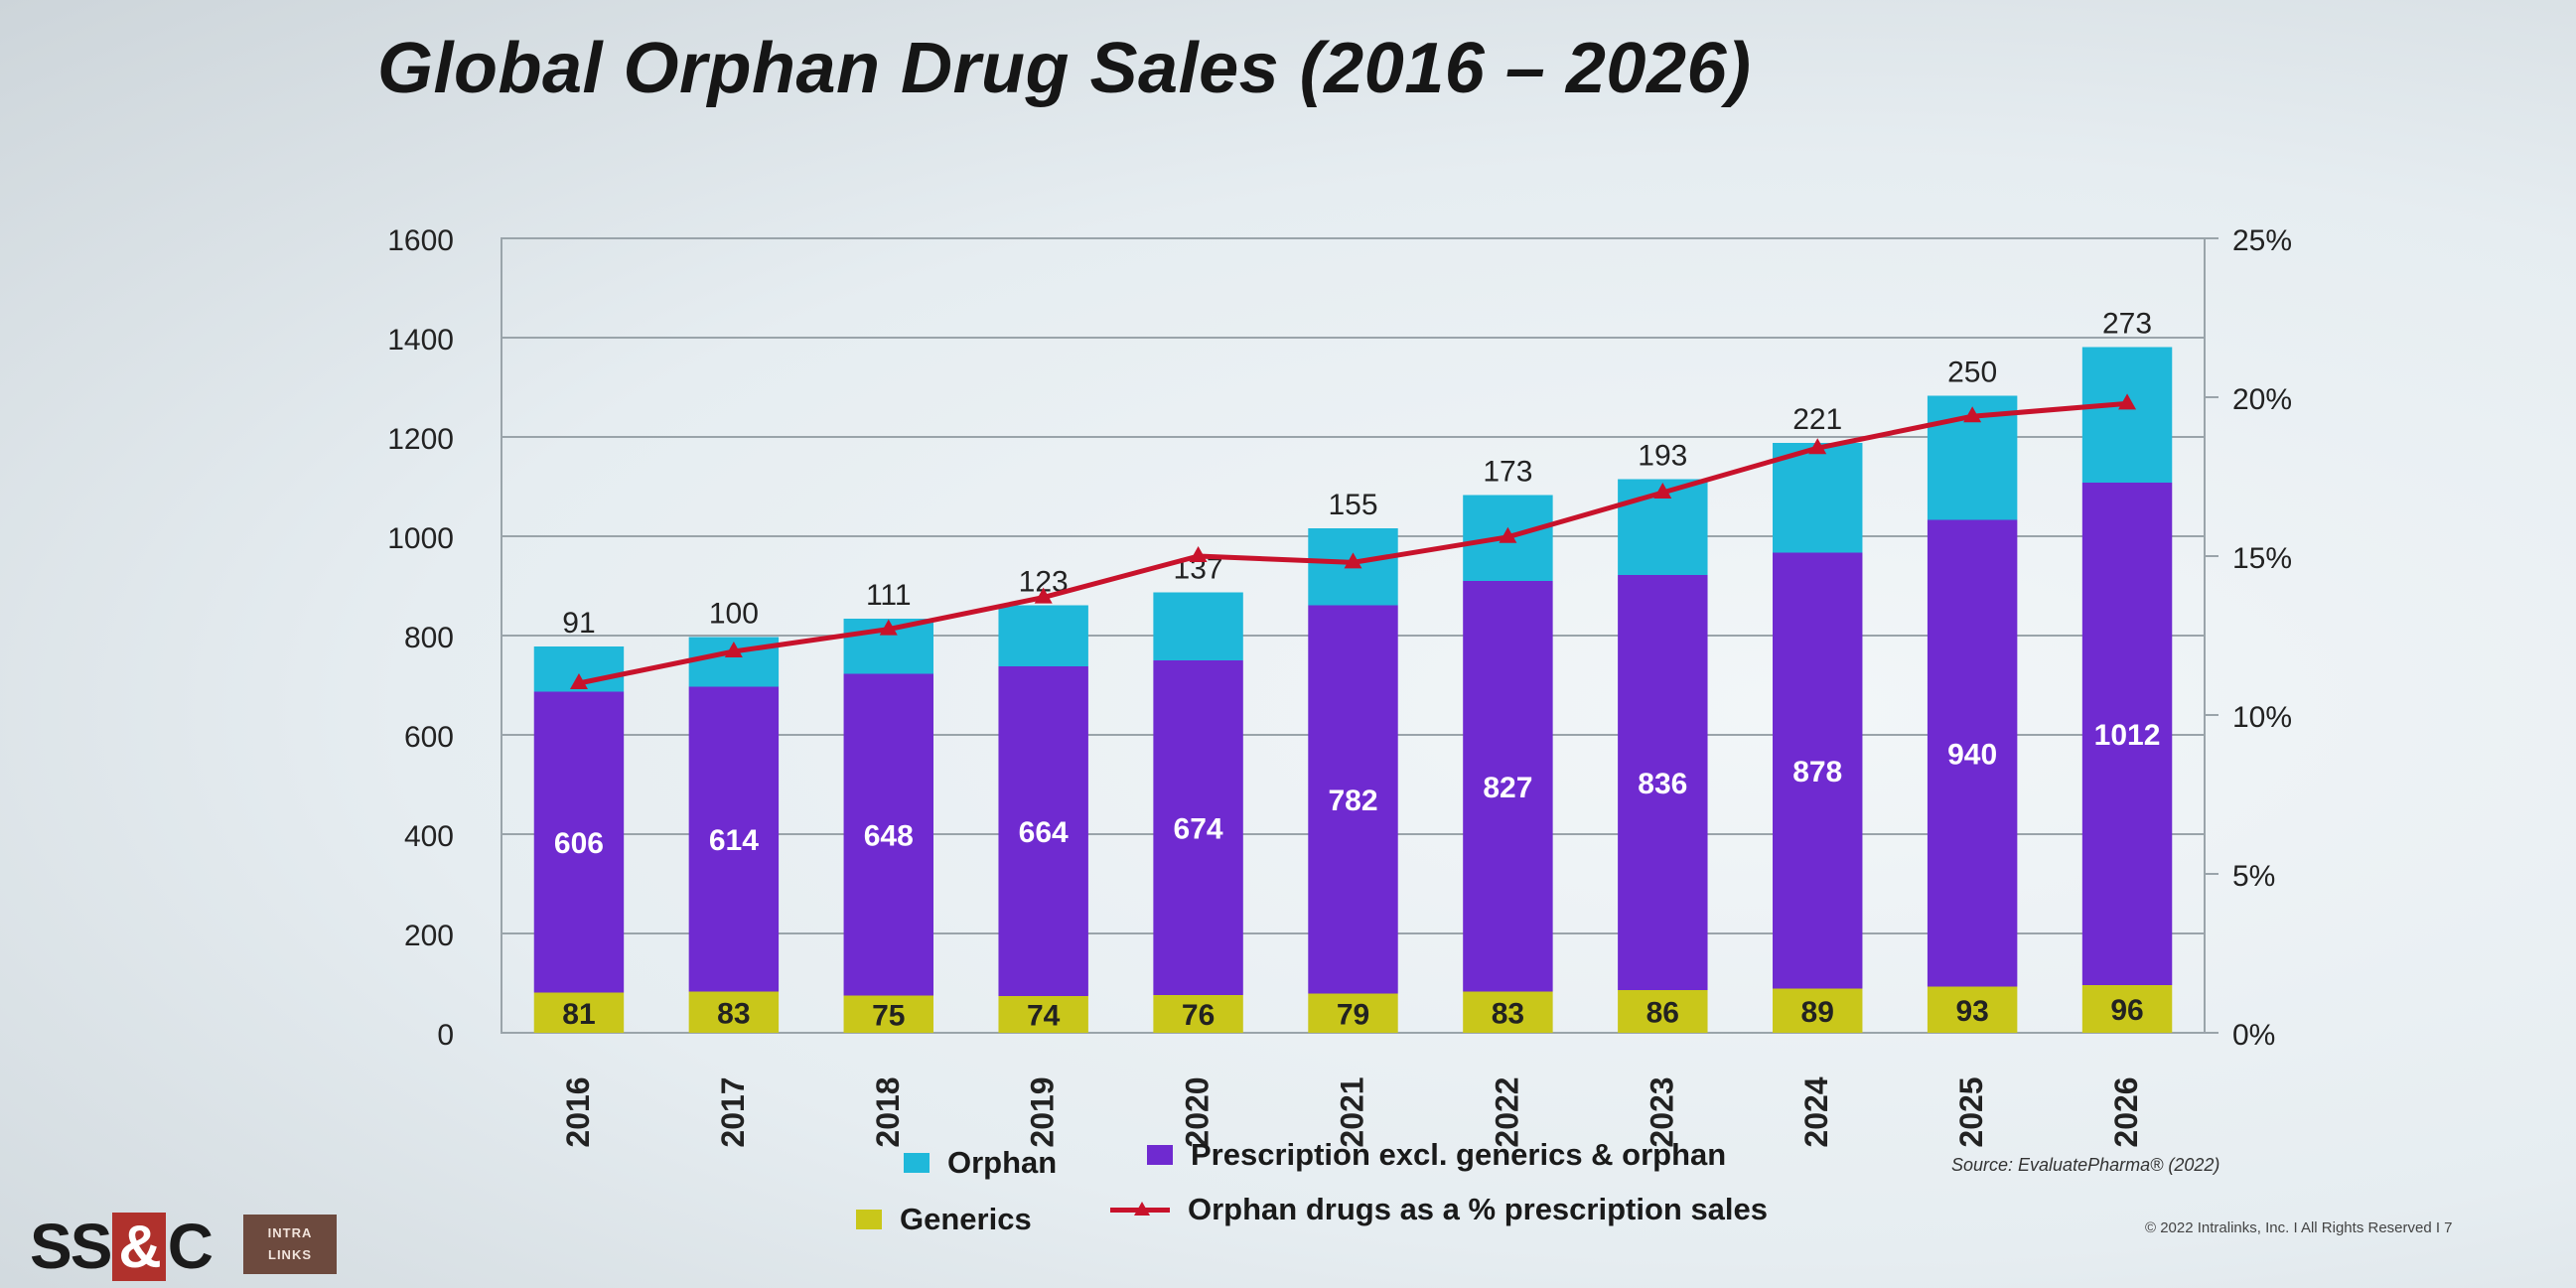  I want to click on ssc-logo: SS & C, so click(122, 1246).